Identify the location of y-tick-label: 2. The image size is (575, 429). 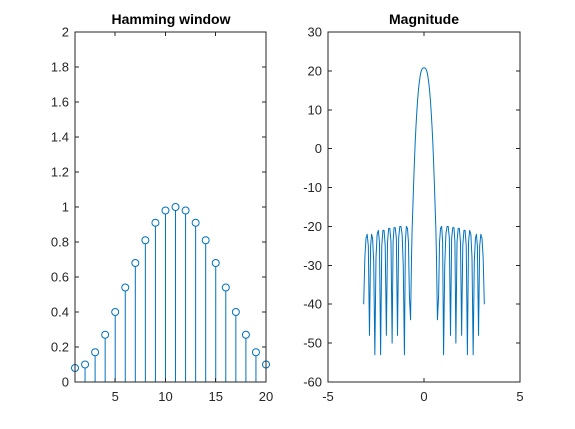
(65, 32).